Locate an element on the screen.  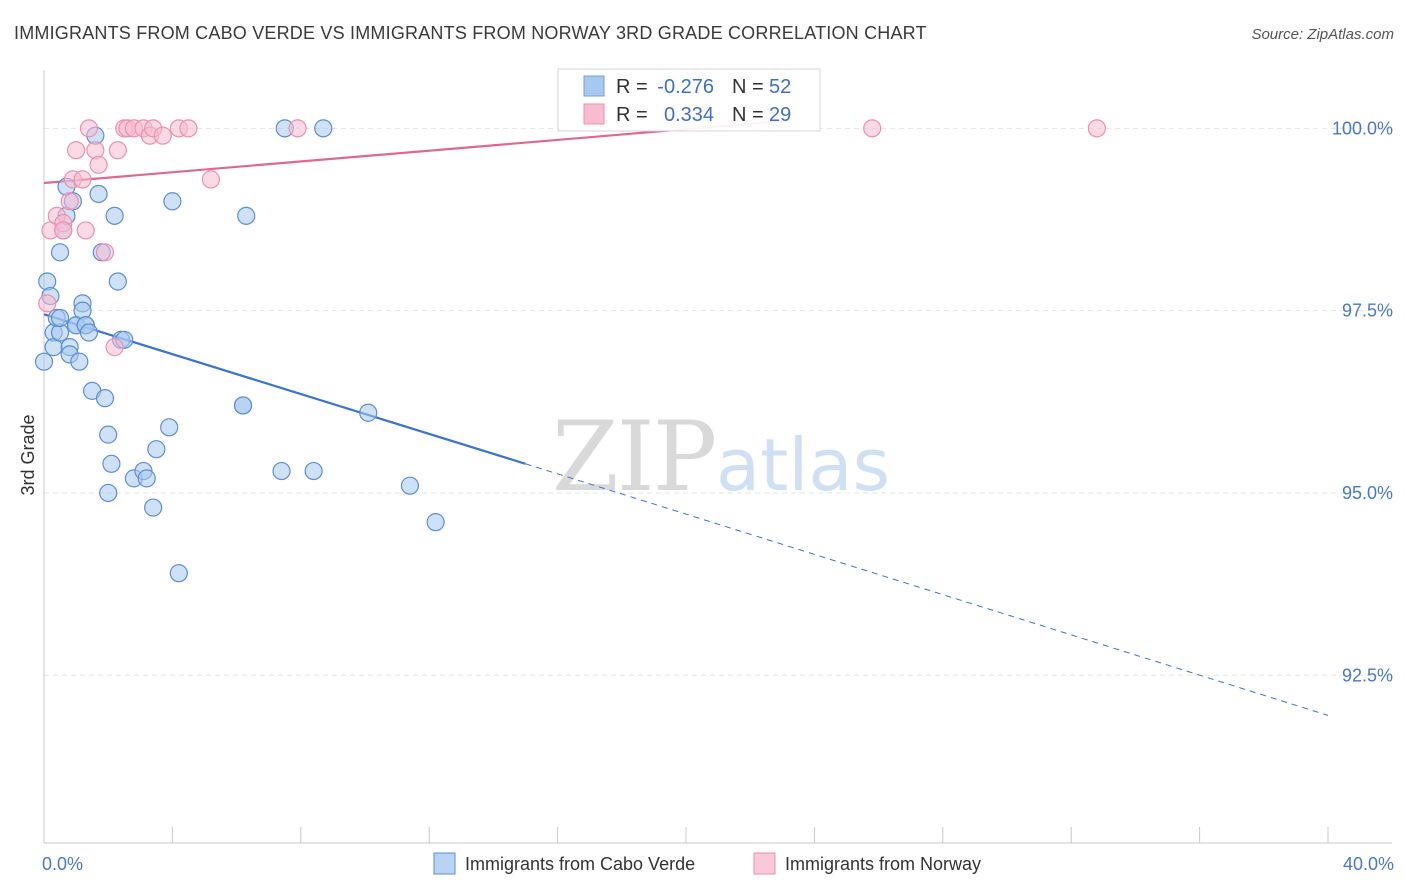
stats-n-value: 29 is located at coordinates (780, 115).